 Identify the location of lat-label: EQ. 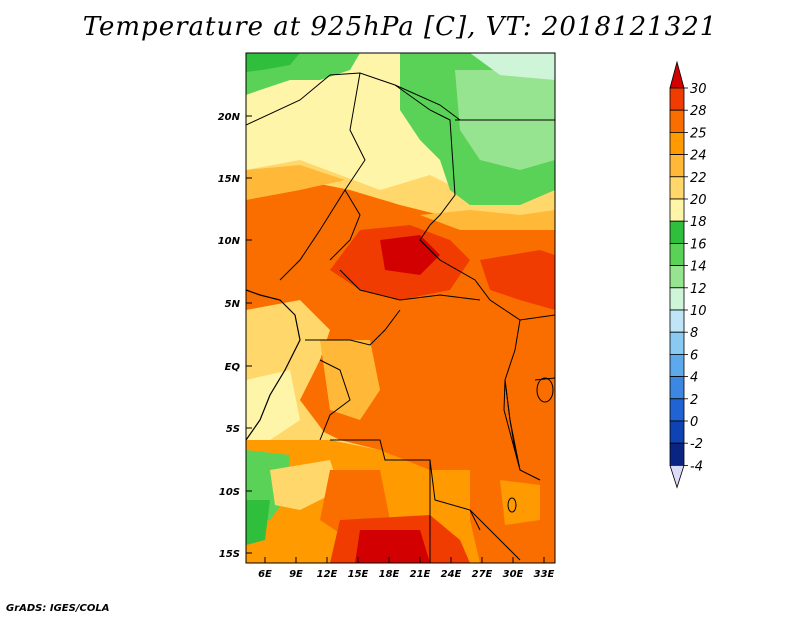
(233, 367).